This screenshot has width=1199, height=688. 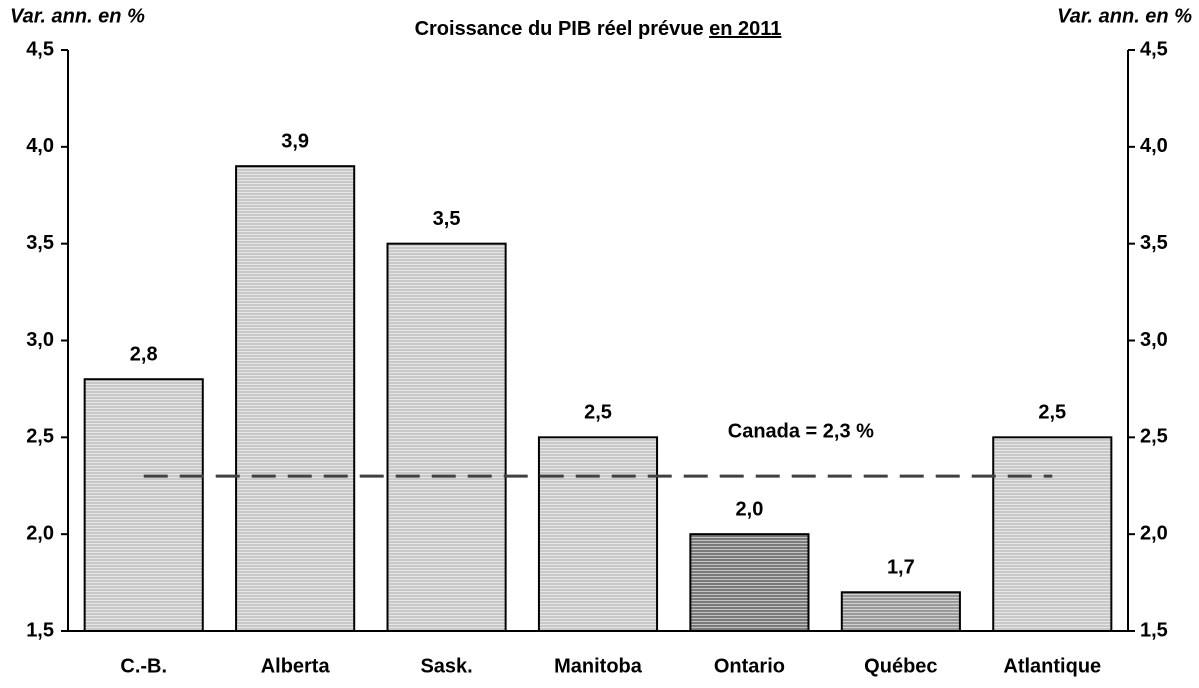 I want to click on x-tick-label: Alberta, so click(x=296, y=666).